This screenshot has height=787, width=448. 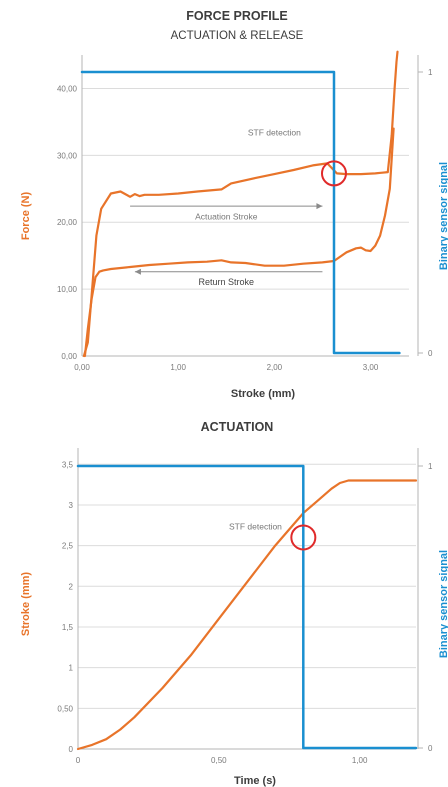 What do you see at coordinates (71, 668) in the screenshot?
I see `chart2-y-tick-label: 1` at bounding box center [71, 668].